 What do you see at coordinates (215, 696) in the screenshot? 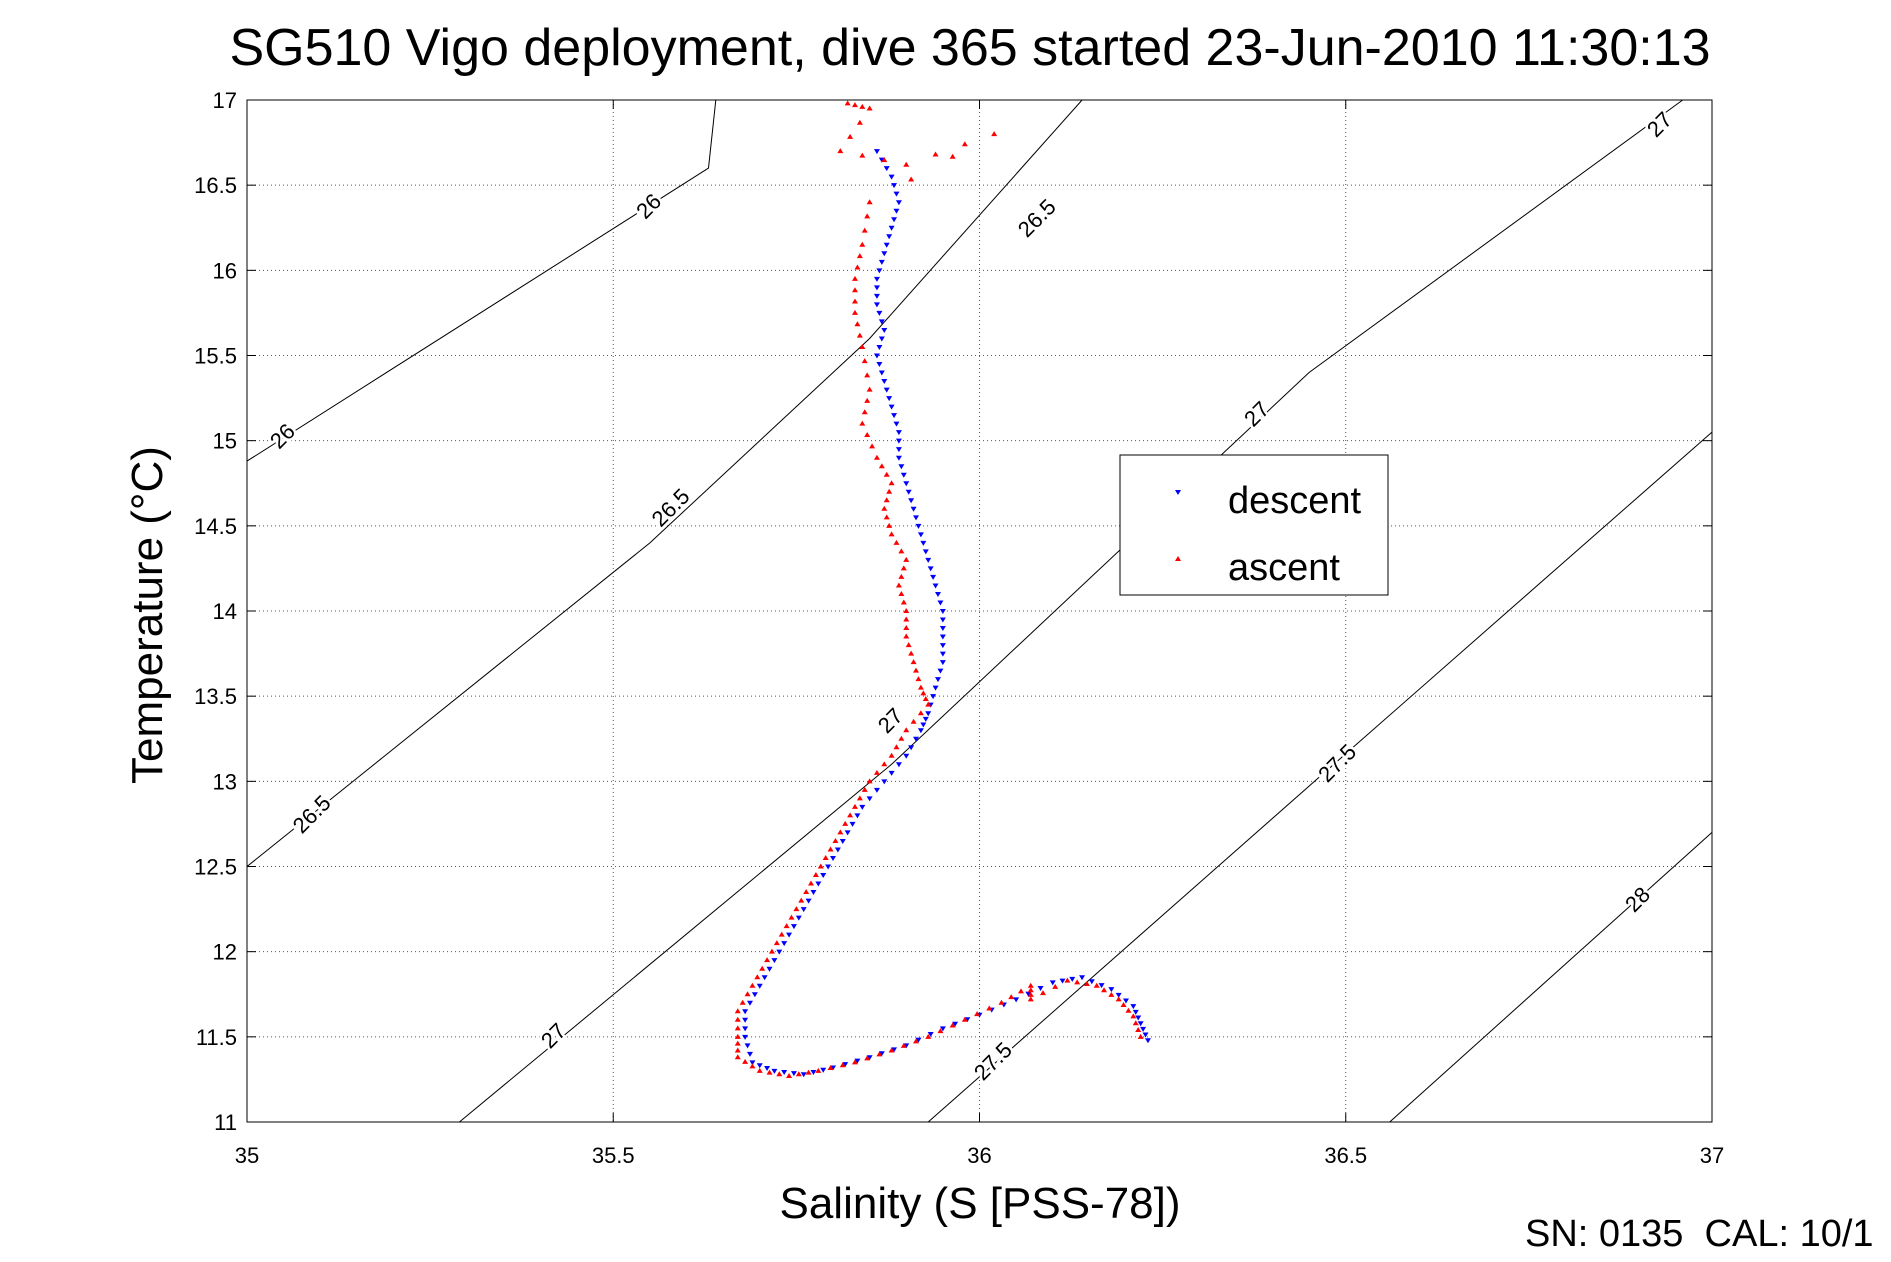
I see `y-tick-label: 13.5` at bounding box center [215, 696].